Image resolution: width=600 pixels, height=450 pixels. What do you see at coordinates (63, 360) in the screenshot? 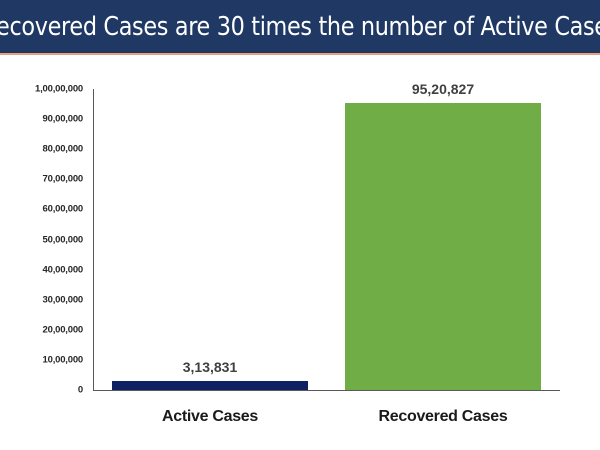
I see `y-tick-label: 10,00,000` at bounding box center [63, 360].